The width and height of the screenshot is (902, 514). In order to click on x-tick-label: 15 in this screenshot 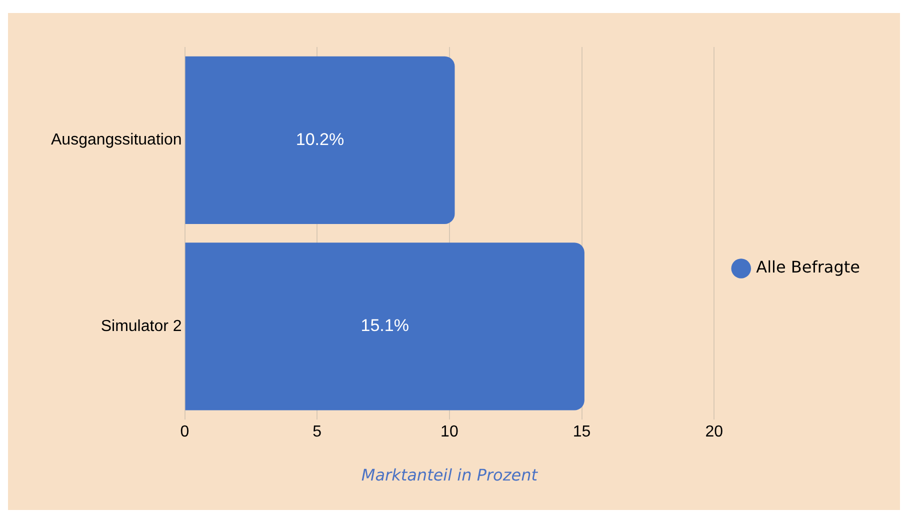, I will do `click(581, 432)`.